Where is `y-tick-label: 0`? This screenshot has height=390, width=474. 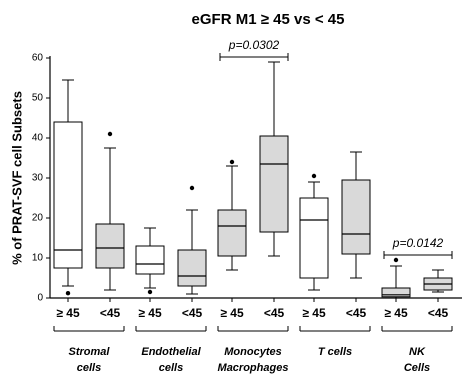 y-tick-label: 0 is located at coordinates (40, 298).